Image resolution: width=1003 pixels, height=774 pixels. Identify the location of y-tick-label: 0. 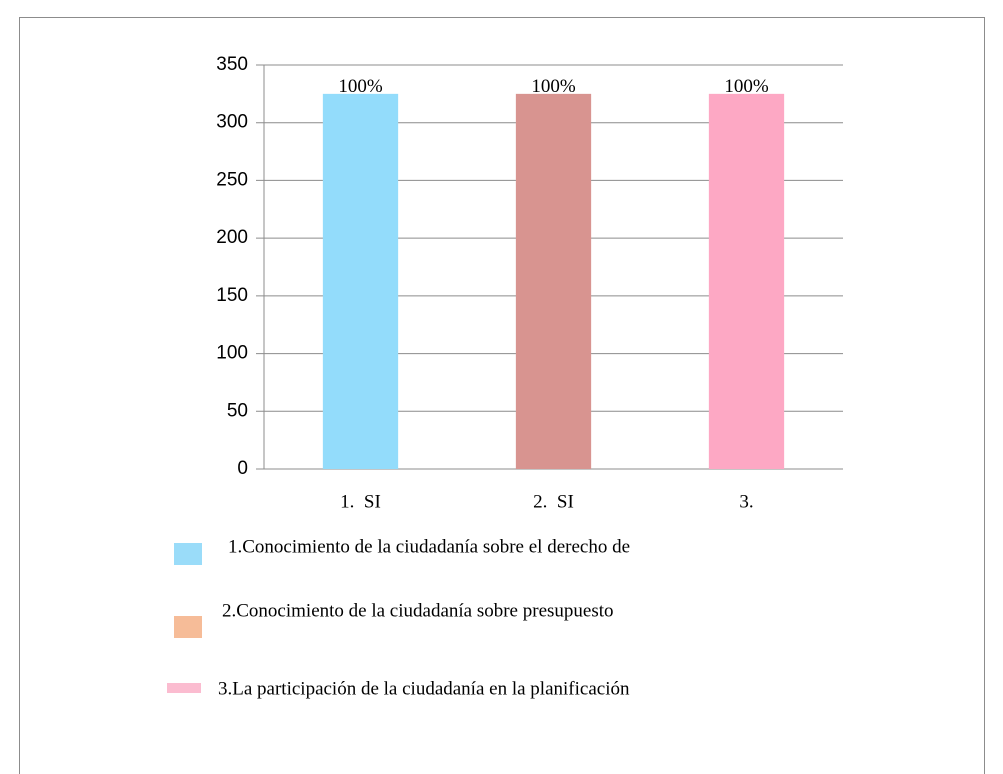
(242, 468).